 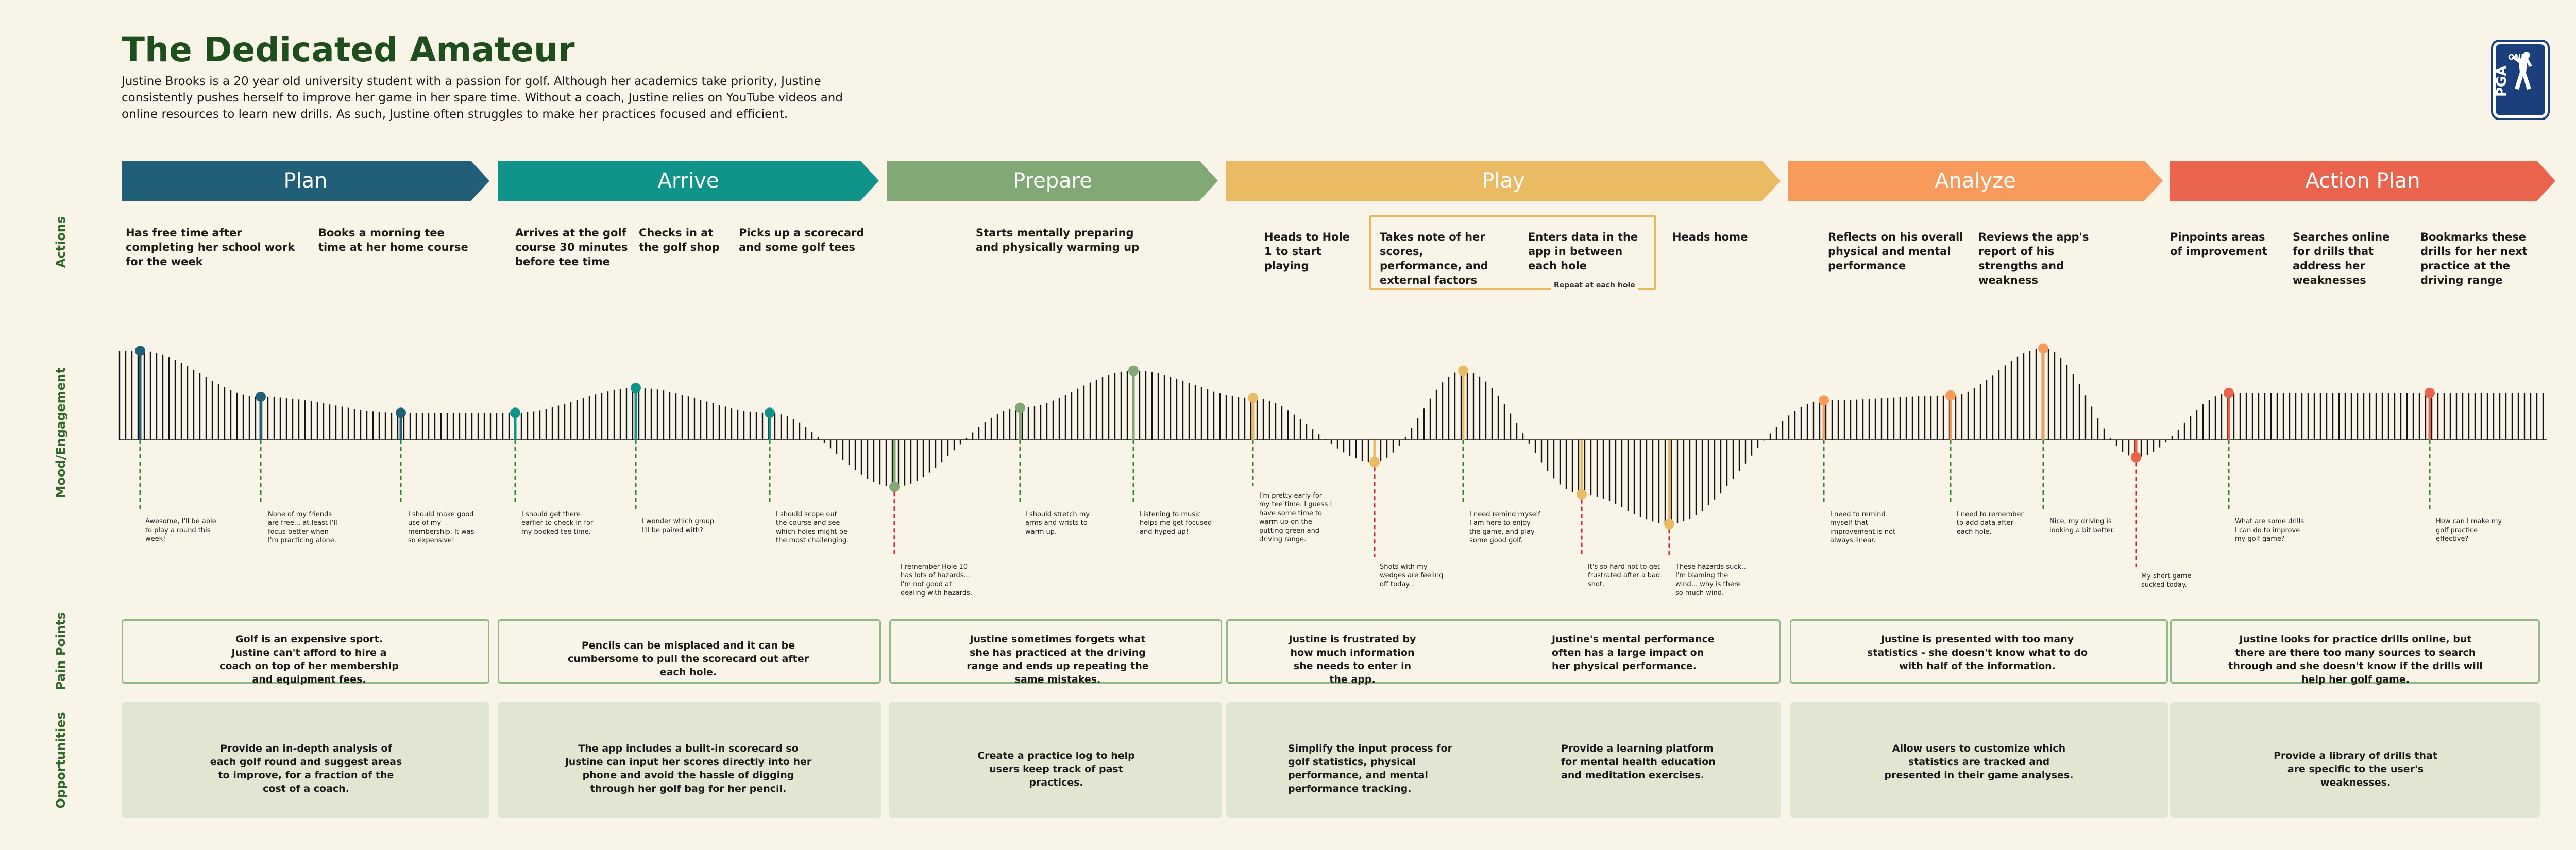 I want to click on opportunity-box-prepare, so click(x=1055, y=760).